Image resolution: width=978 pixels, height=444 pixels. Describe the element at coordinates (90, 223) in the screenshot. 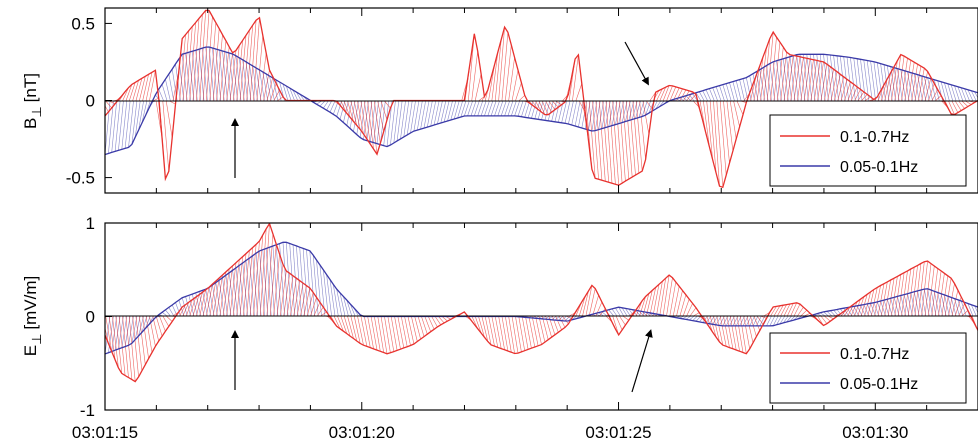

I see `bottom-ytick-label: 1` at that location.